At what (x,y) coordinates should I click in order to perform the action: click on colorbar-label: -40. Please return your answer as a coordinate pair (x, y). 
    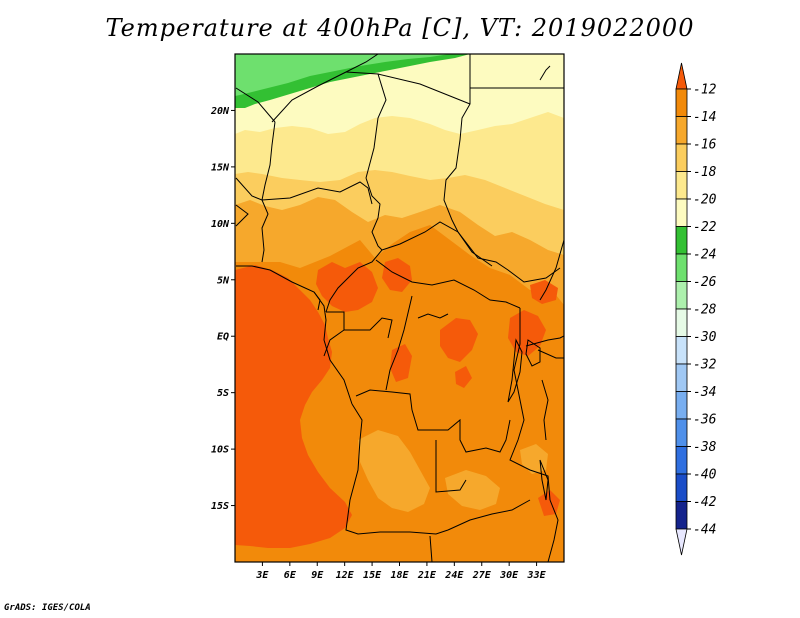
    Looking at the image, I should click on (705, 475).